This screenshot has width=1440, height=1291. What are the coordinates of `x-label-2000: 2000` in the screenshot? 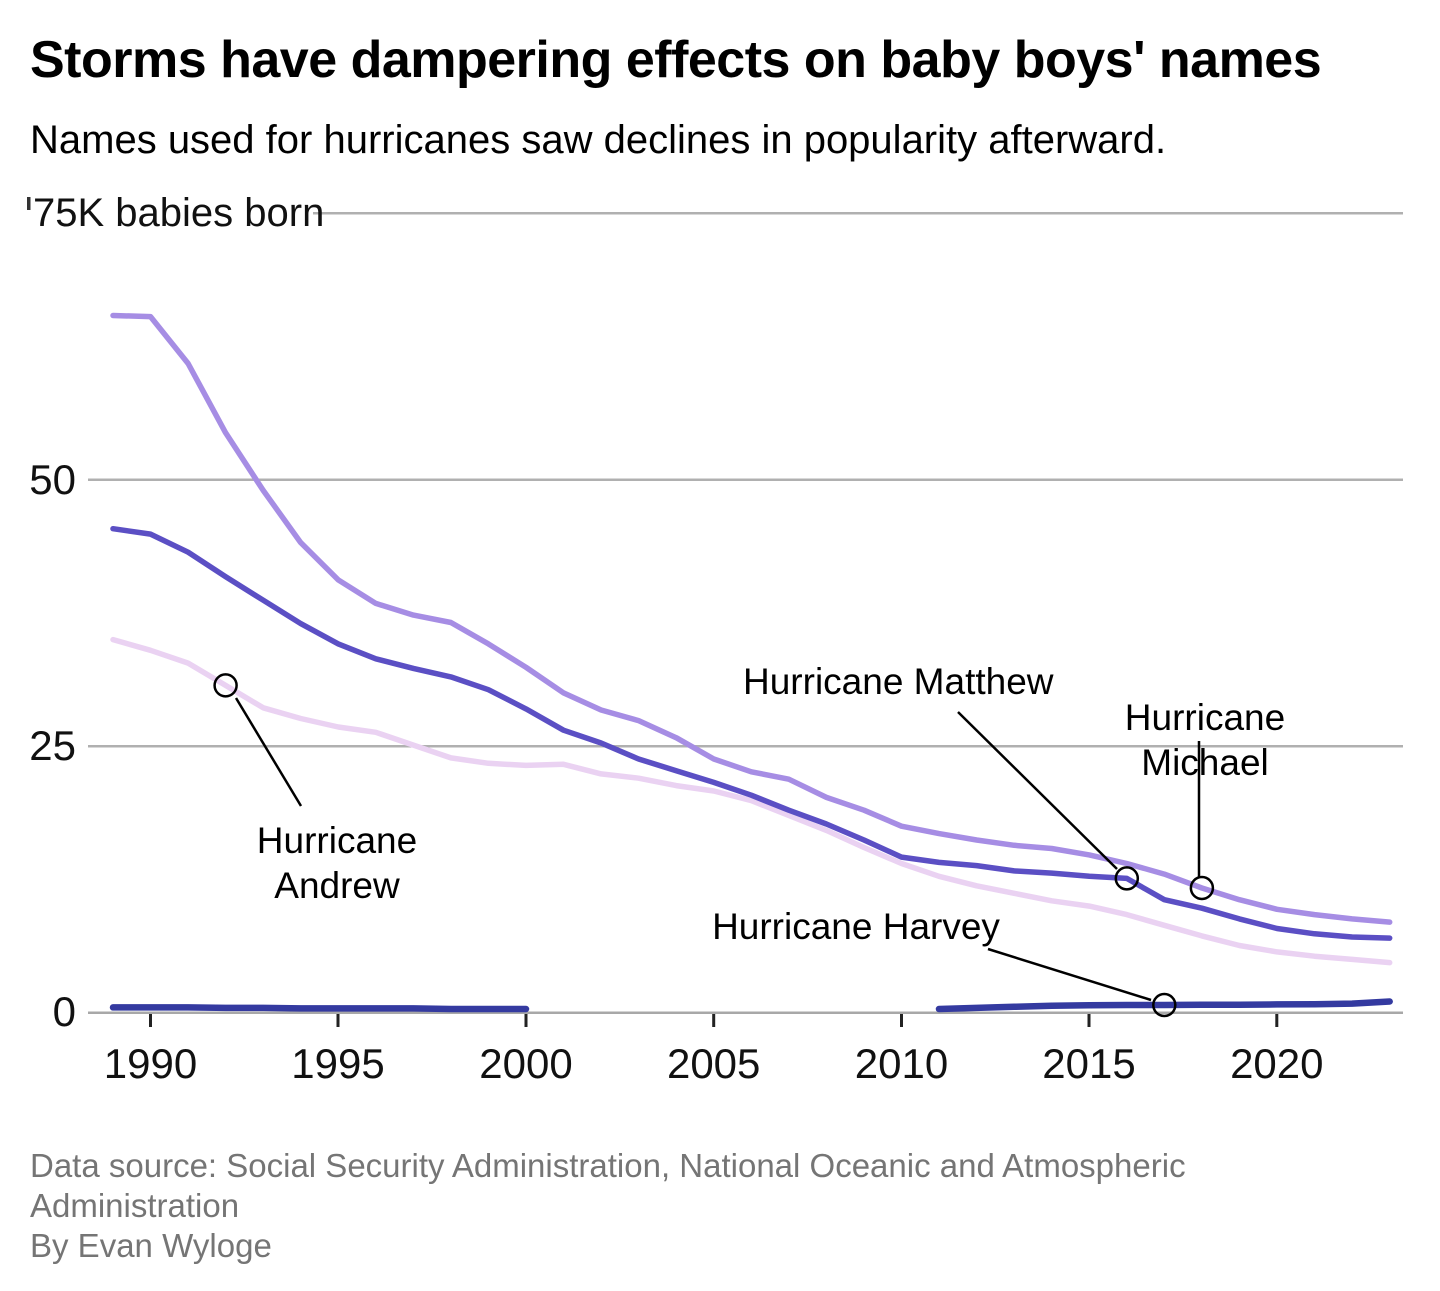 It's located at (525, 1063).